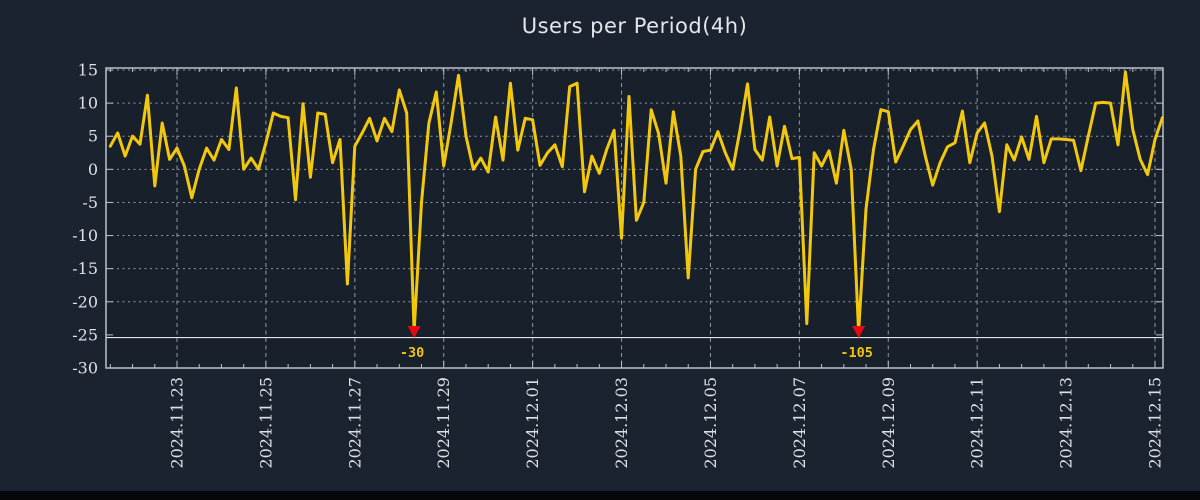 The image size is (1200, 500). I want to click on x-tick-label: 2024.12.13, so click(1066, 423).